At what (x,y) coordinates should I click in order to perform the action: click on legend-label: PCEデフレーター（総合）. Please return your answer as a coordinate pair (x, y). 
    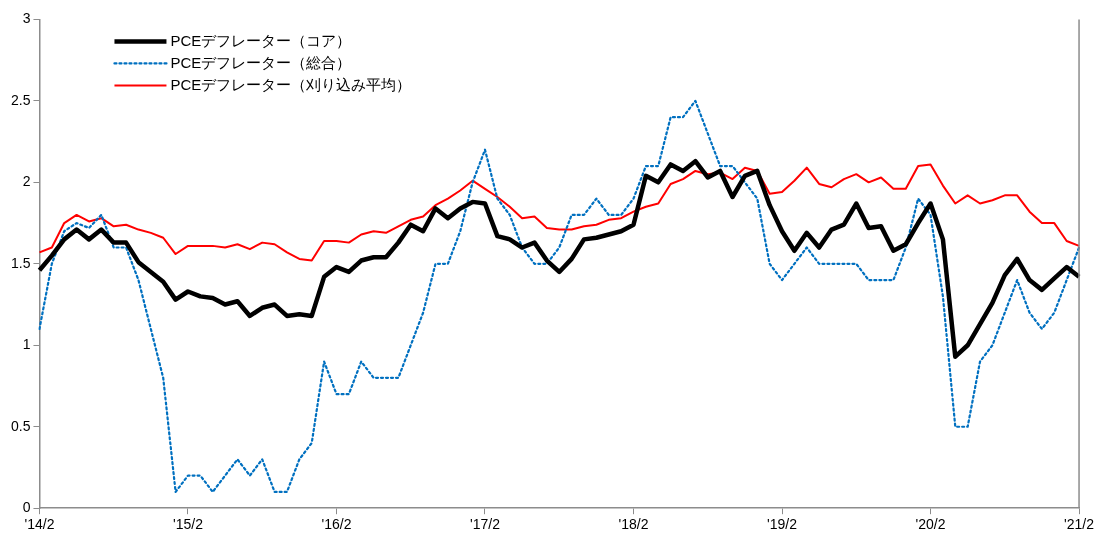
    Looking at the image, I should click on (261, 62).